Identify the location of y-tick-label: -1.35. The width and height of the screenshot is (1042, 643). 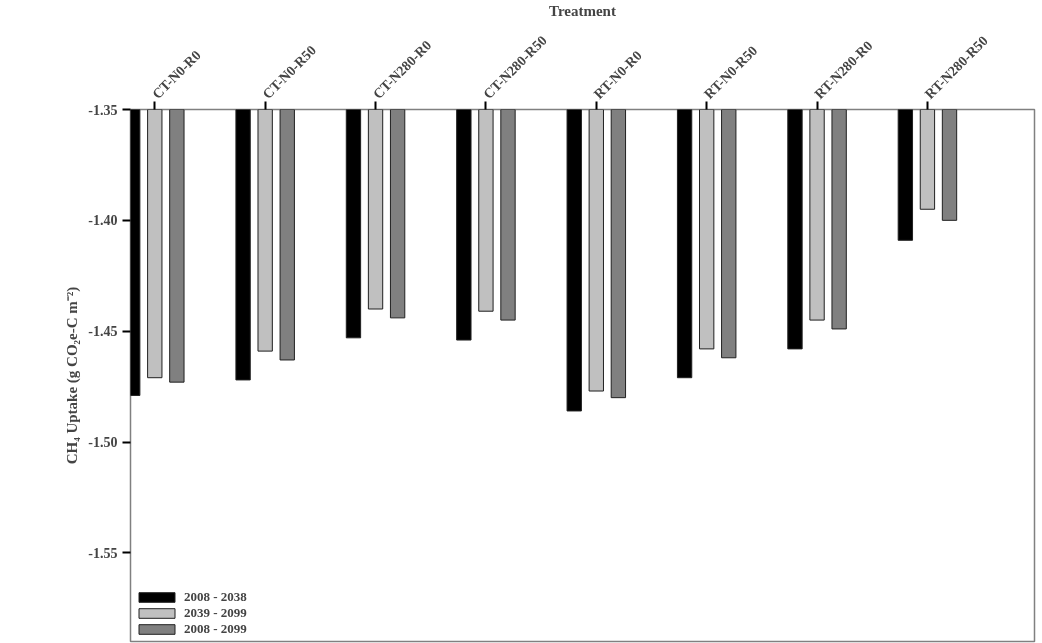
(103, 110).